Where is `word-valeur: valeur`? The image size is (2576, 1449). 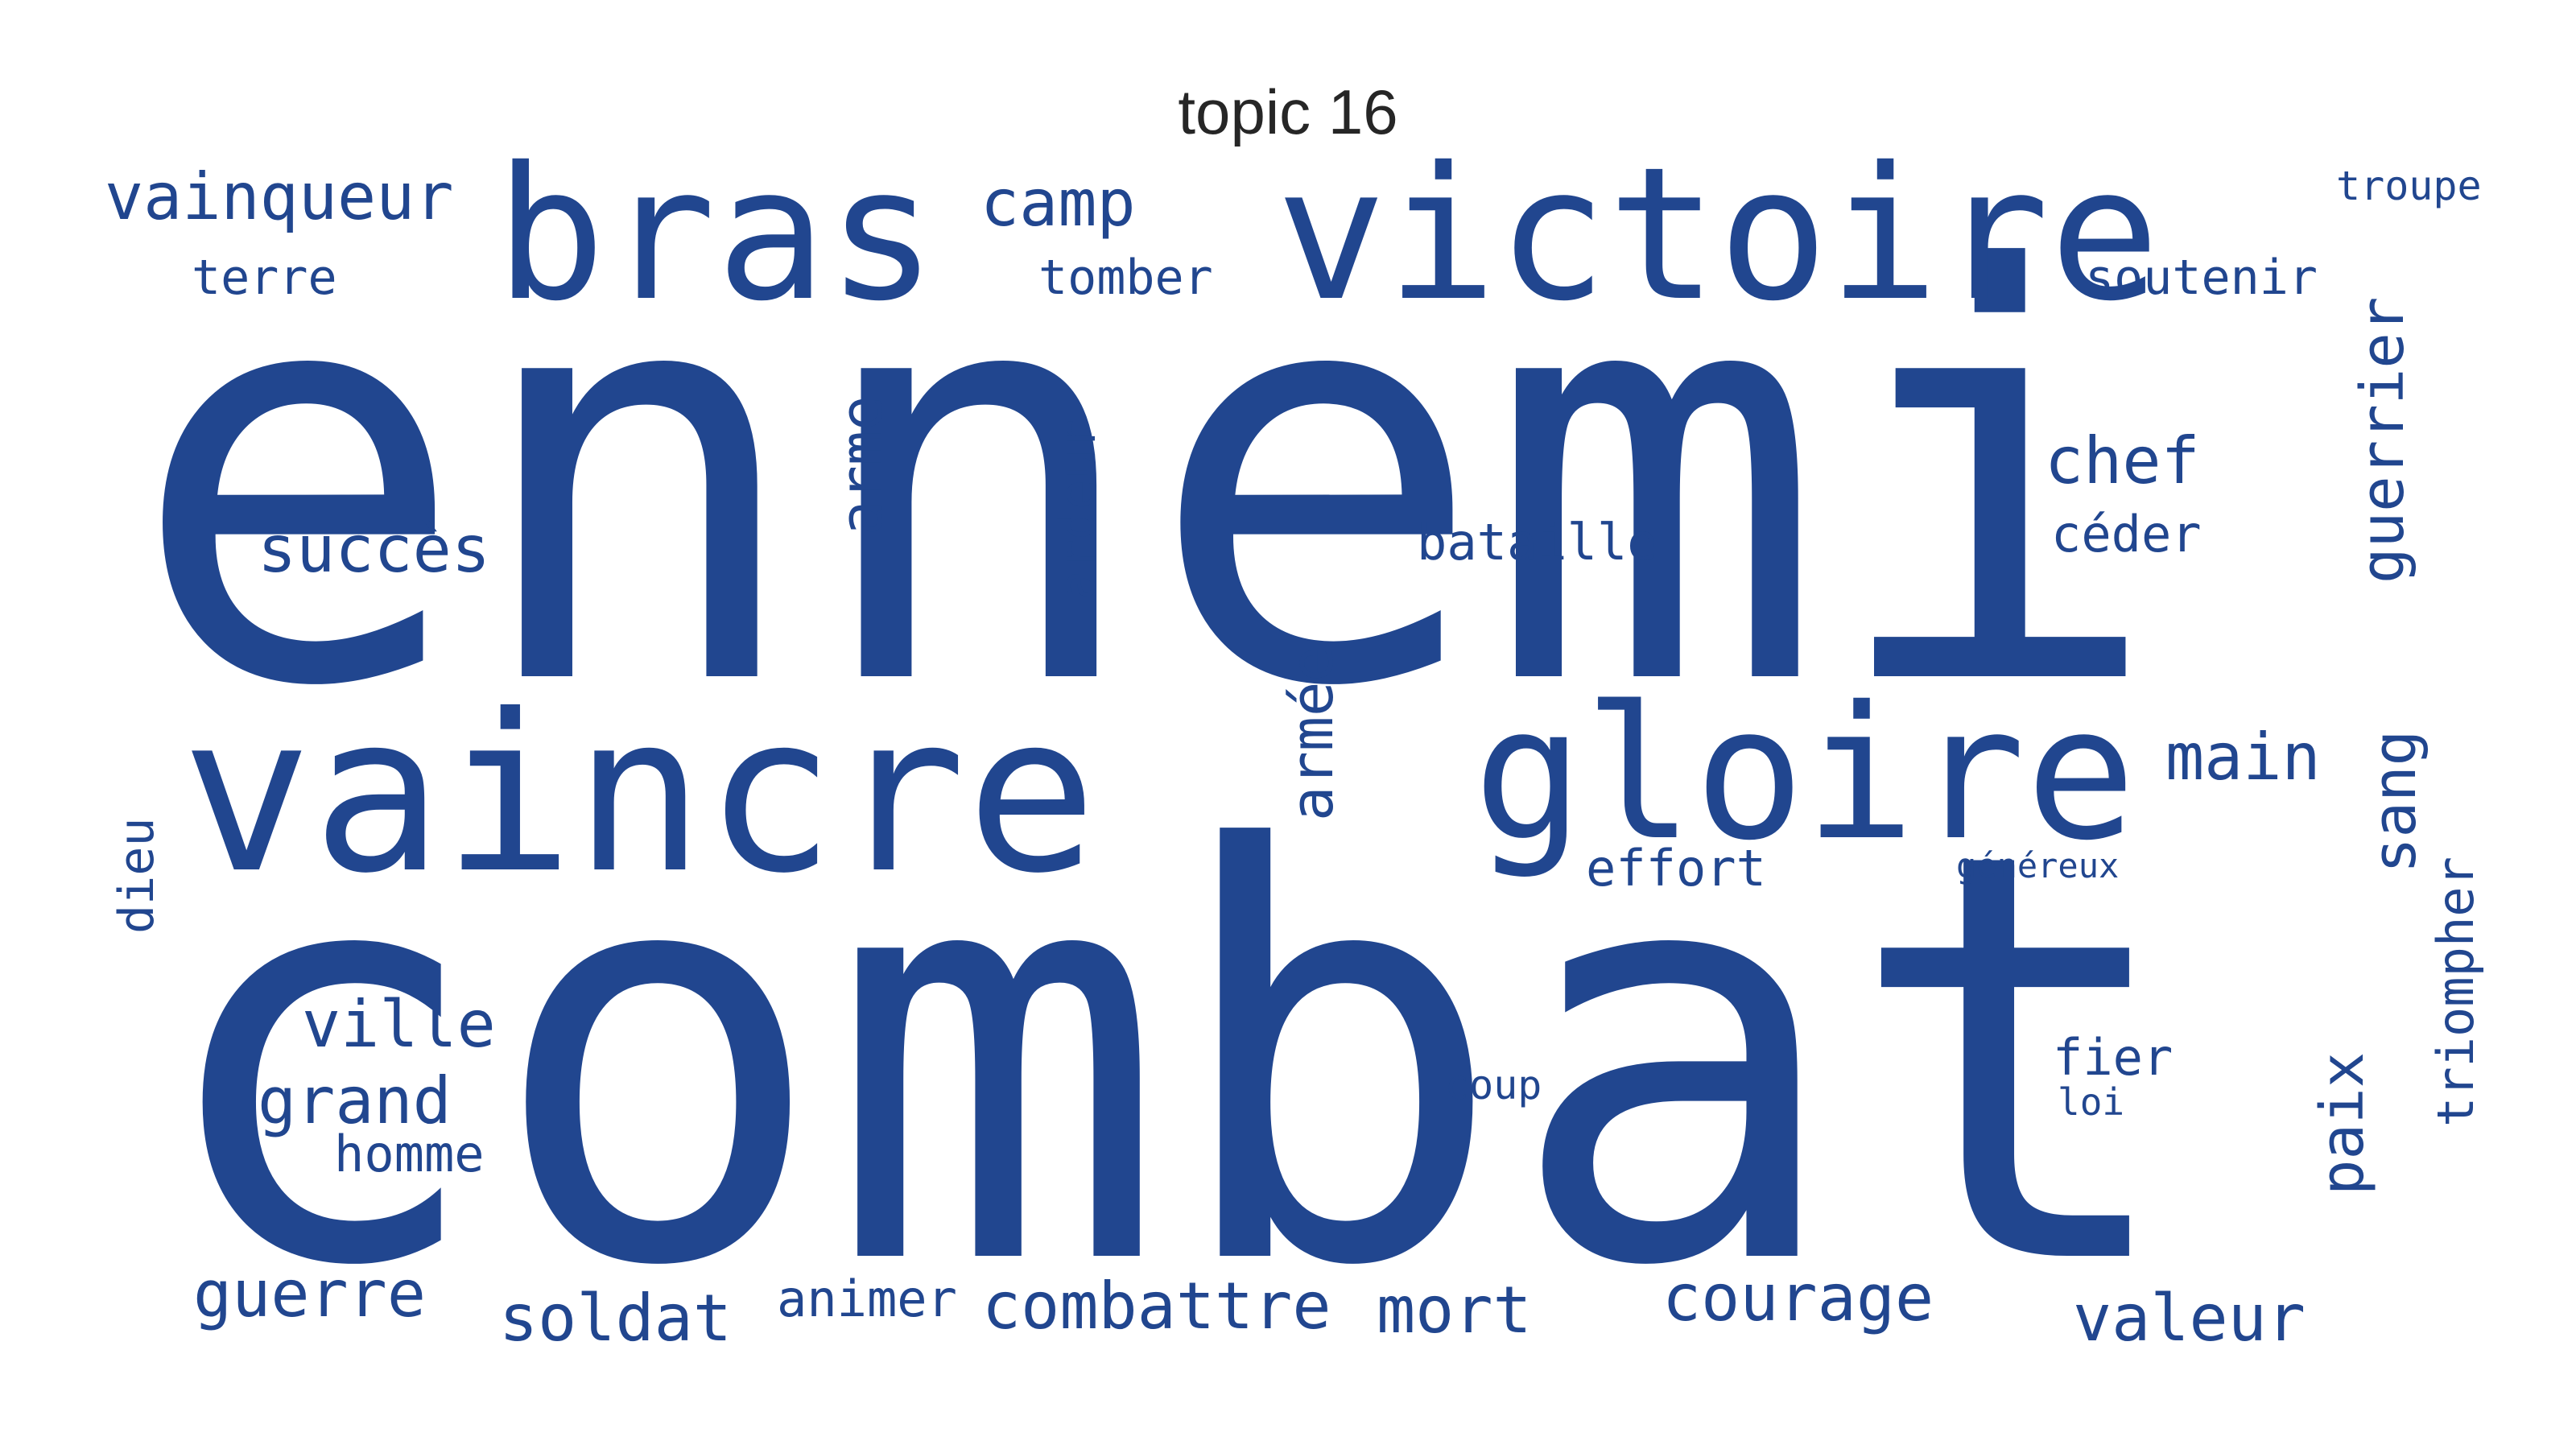 word-valeur: valeur is located at coordinates (2189, 1318).